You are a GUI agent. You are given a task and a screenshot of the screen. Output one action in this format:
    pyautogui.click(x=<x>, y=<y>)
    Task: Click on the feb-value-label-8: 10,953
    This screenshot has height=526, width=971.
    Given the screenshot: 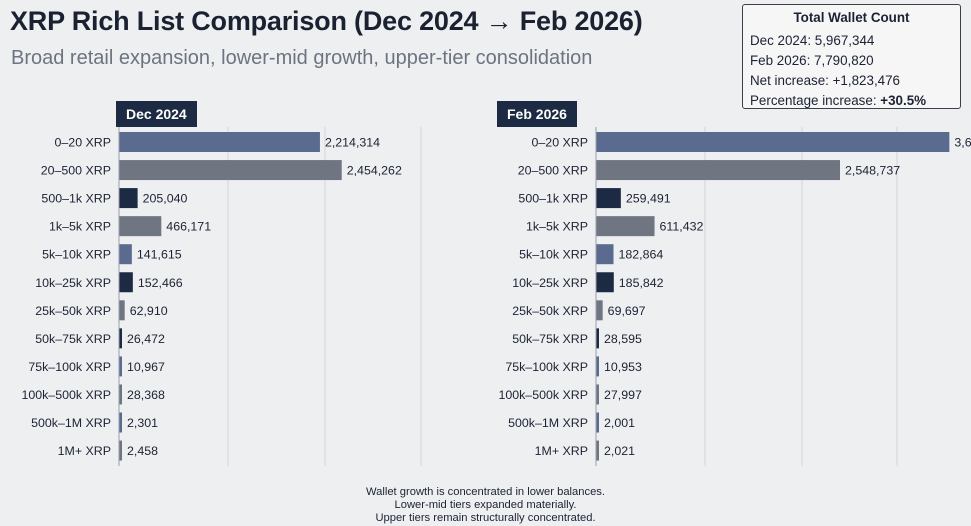 What is the action you would take?
    pyautogui.click(x=623, y=367)
    